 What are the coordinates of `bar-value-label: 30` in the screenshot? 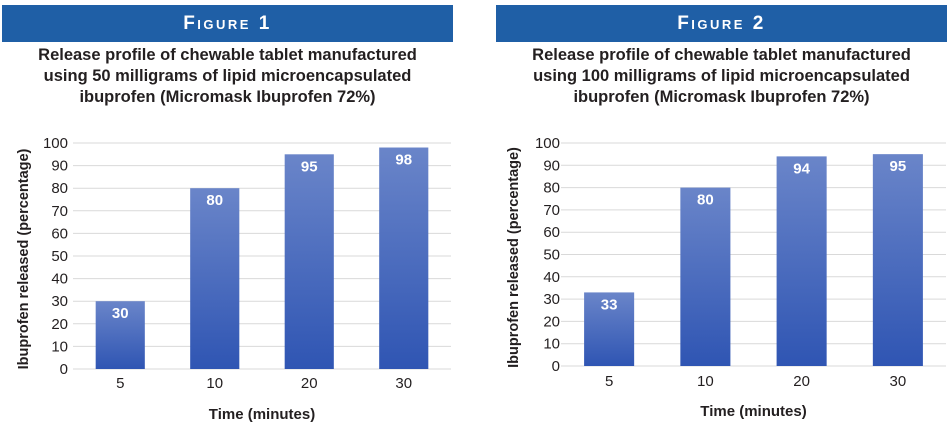 It's located at (120, 313).